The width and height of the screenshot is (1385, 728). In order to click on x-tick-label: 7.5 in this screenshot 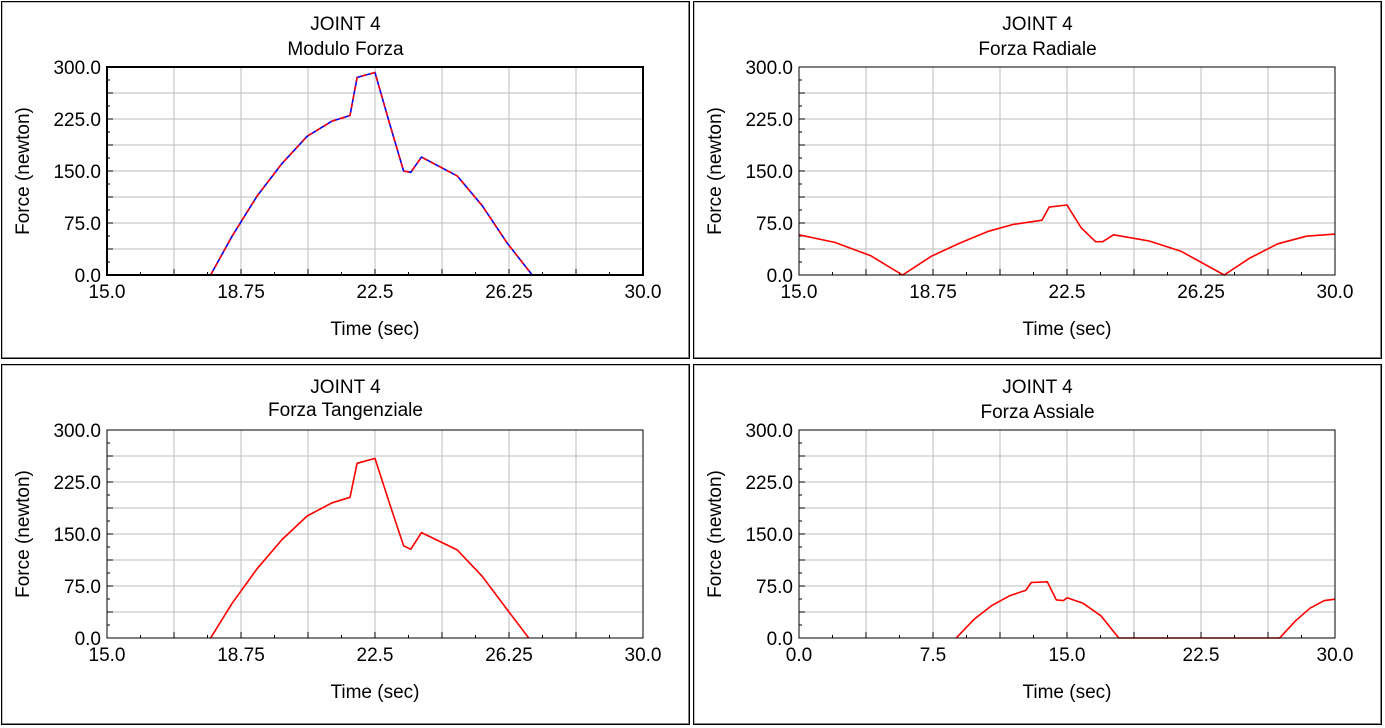, I will do `click(933, 655)`.